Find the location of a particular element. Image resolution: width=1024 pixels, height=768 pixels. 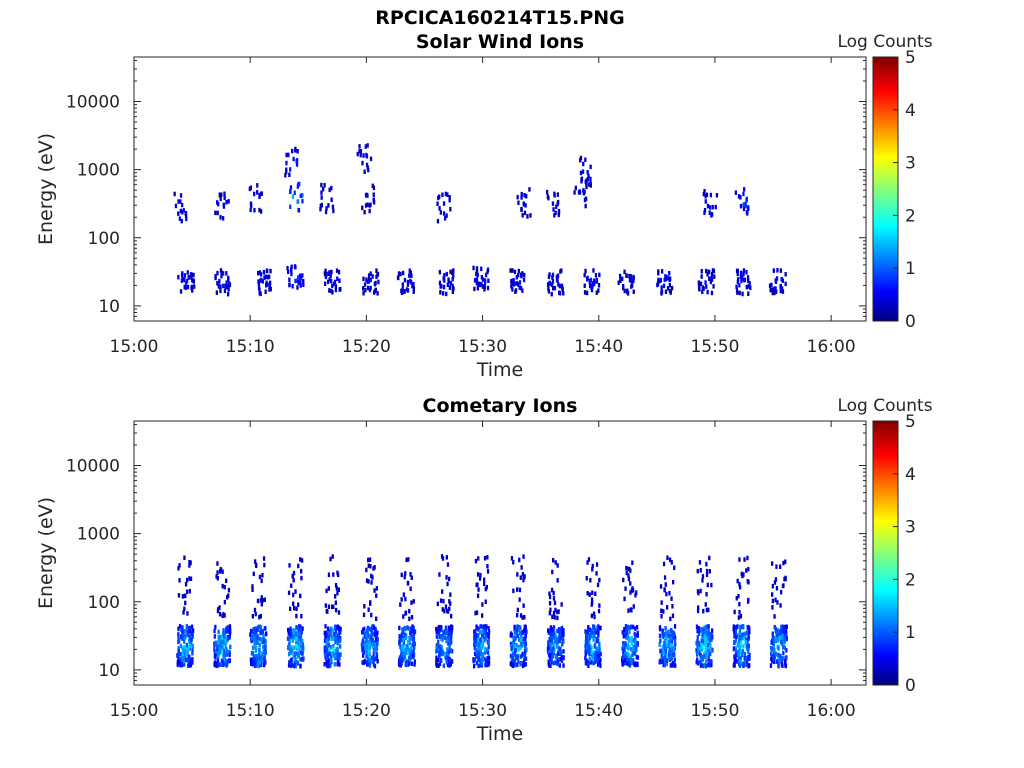

colorbar-tick-label: 2 is located at coordinates (910, 216).